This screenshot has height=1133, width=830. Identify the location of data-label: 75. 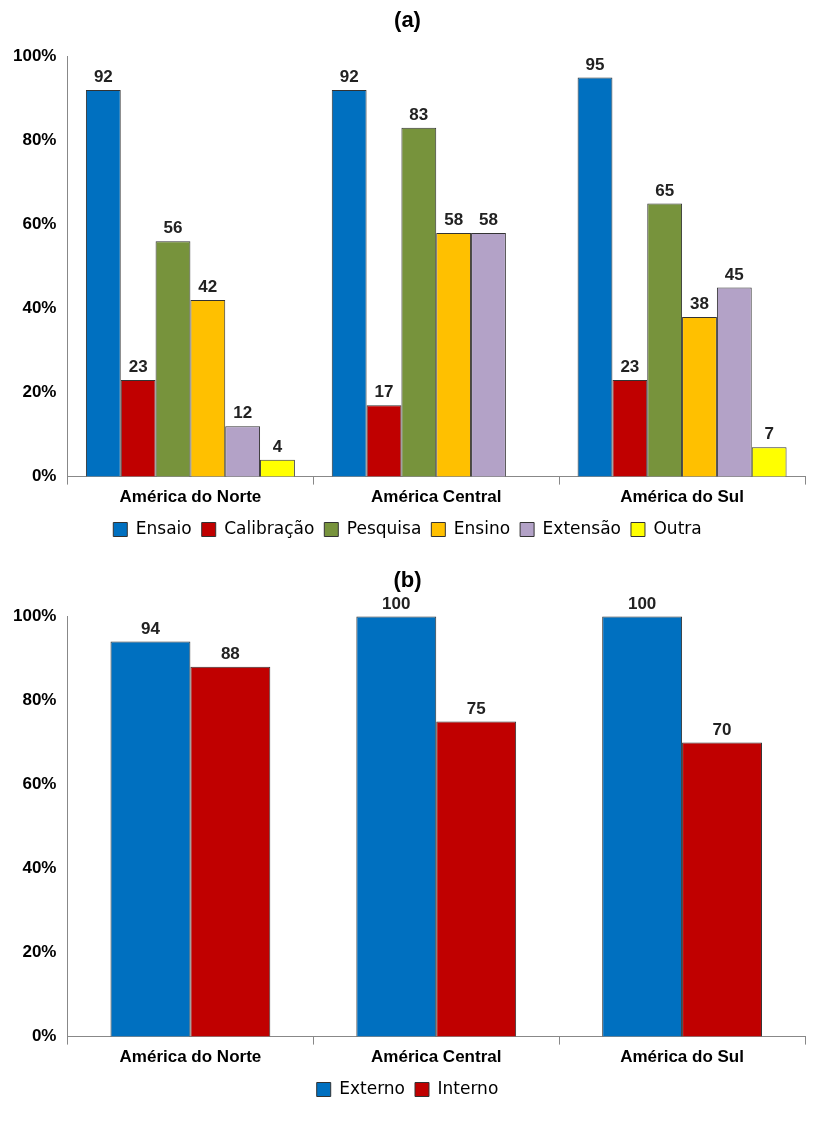
(476, 708).